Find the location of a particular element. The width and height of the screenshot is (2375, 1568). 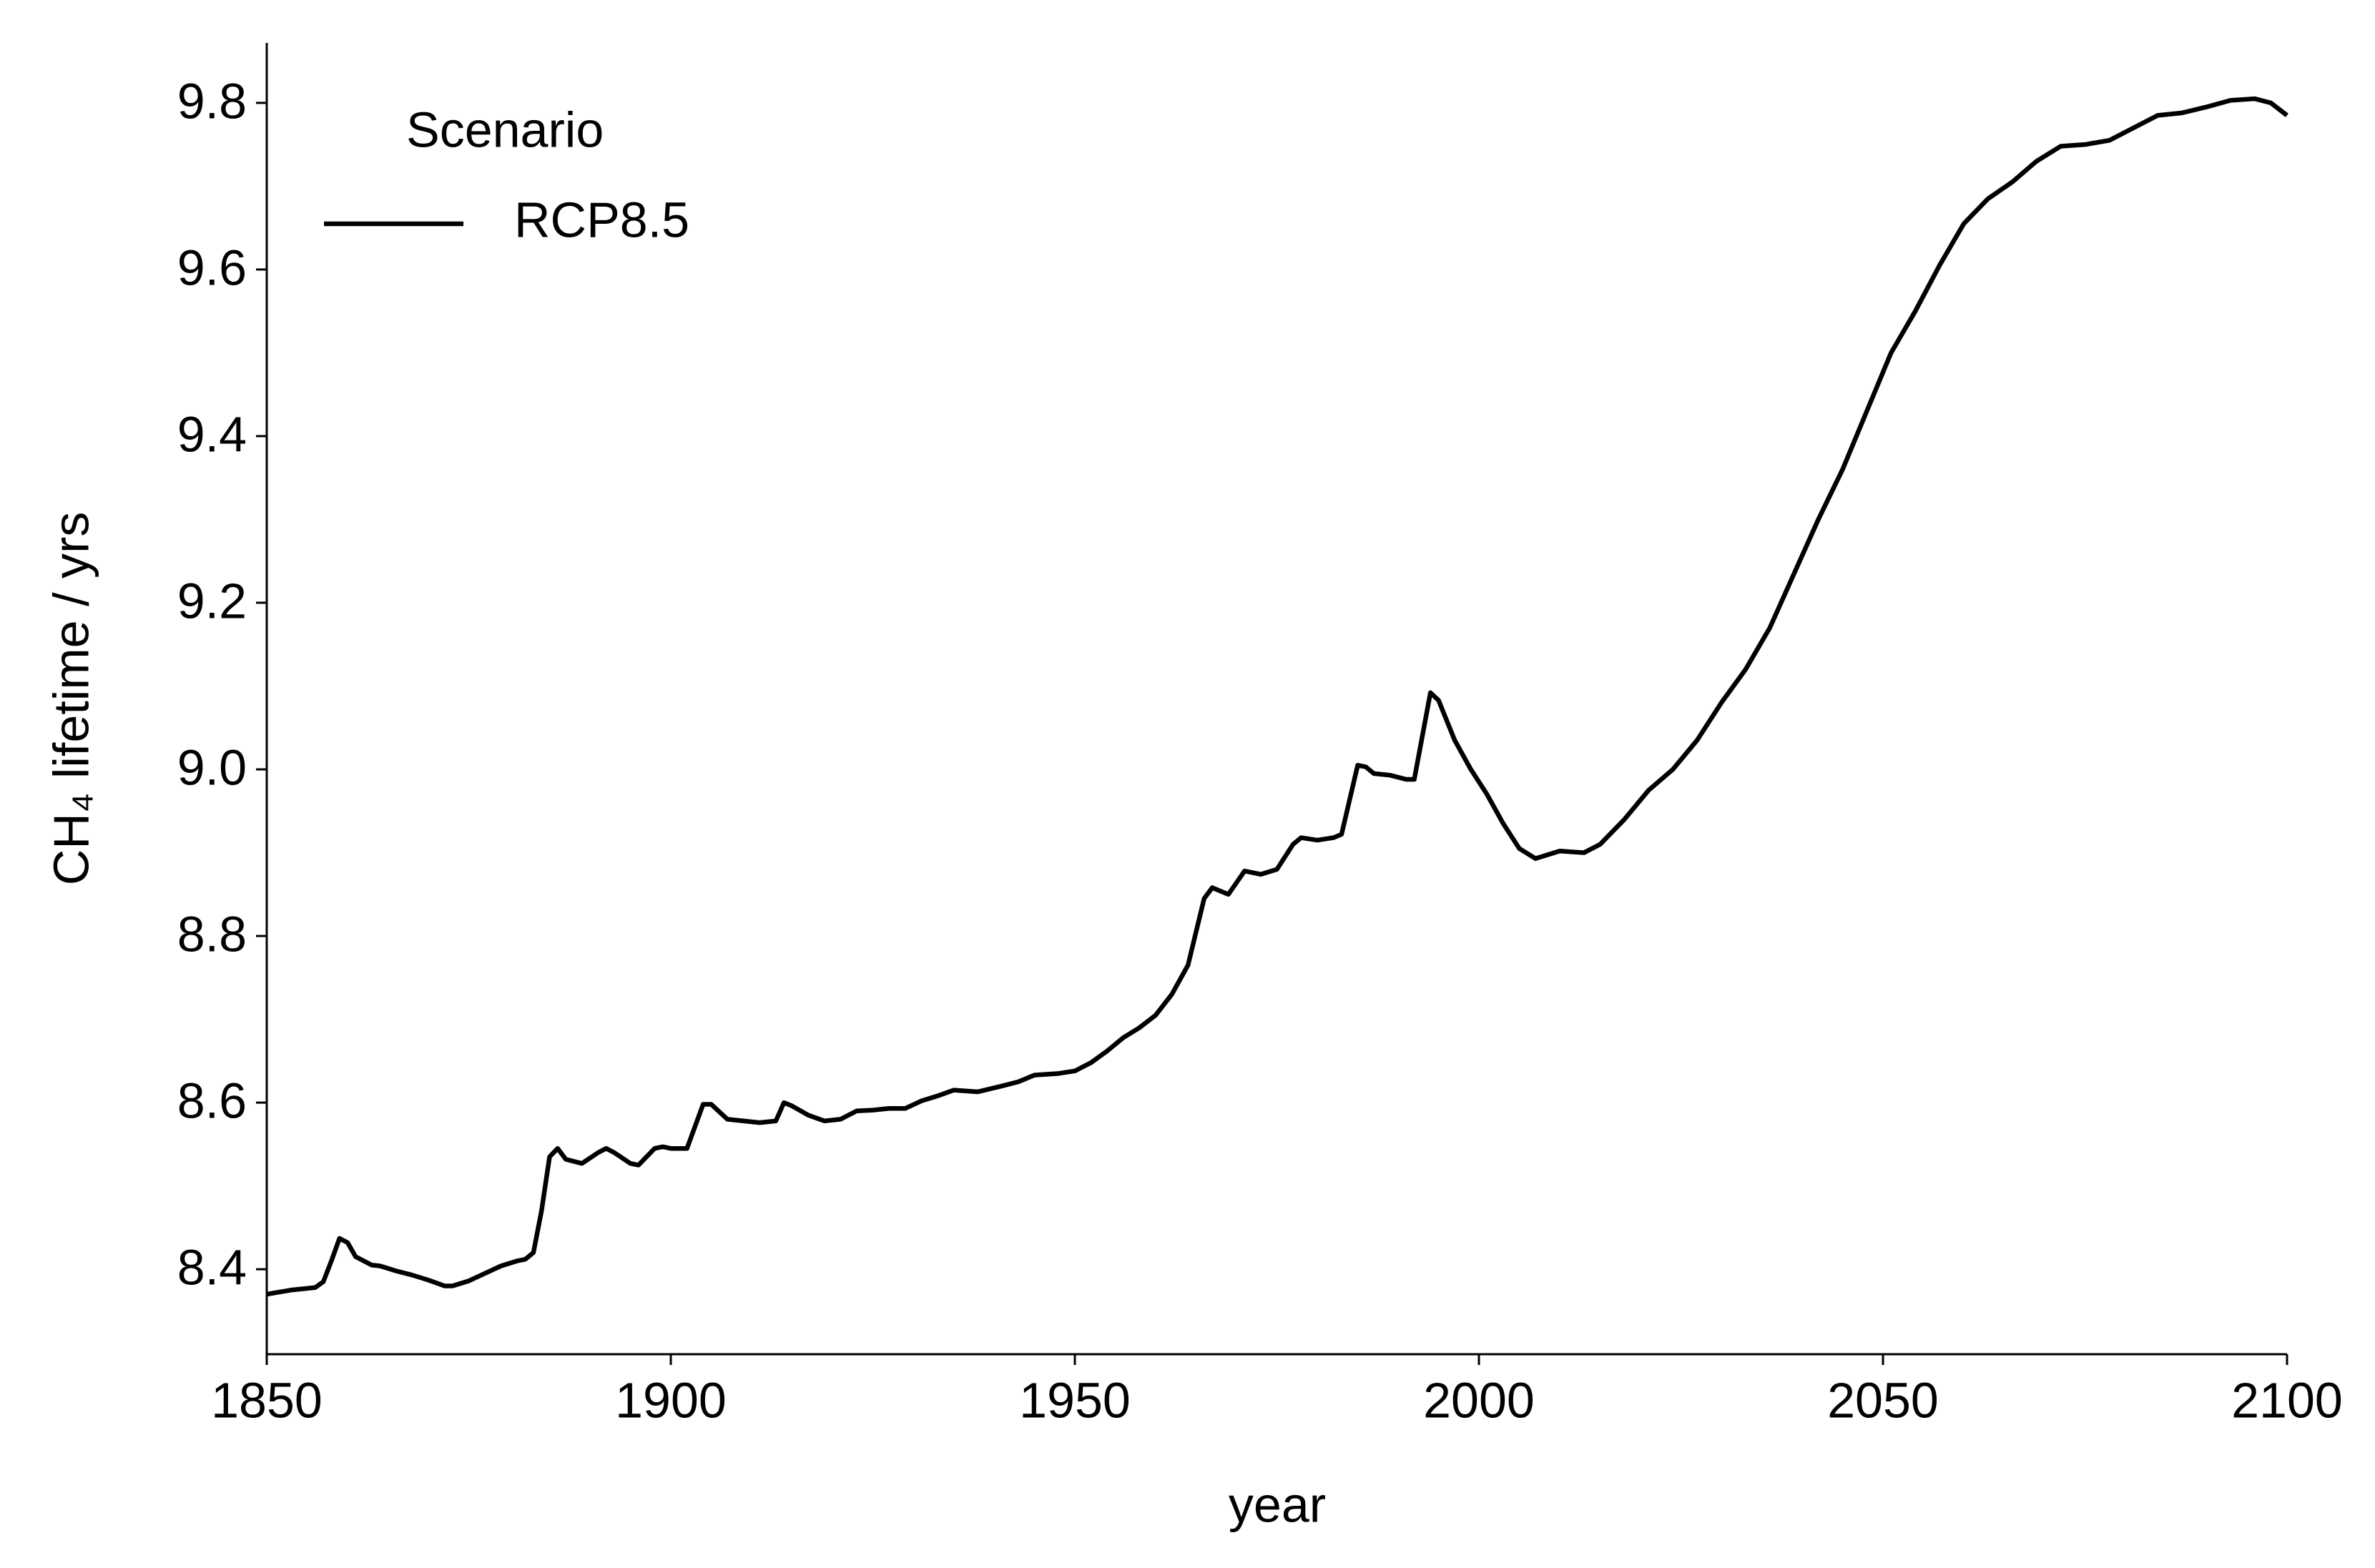

x-tick-label: 1950 is located at coordinates (1075, 1400).